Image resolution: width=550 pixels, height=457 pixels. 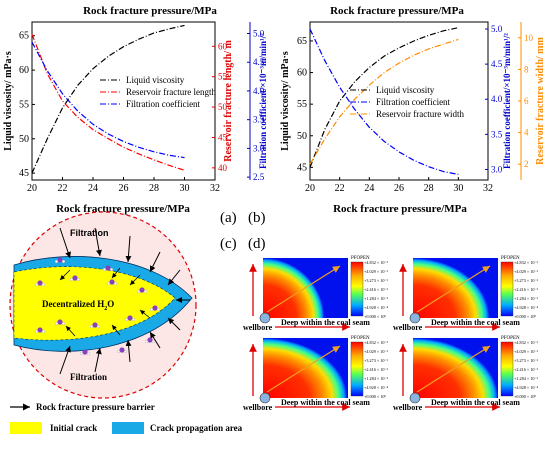 I want to click on fracture-opening-zone, so click(x=294, y=288).